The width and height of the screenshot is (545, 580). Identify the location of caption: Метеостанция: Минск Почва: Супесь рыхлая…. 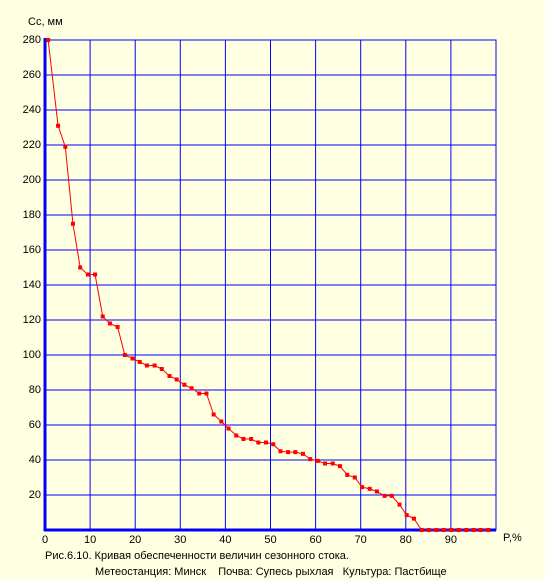
(271, 572).